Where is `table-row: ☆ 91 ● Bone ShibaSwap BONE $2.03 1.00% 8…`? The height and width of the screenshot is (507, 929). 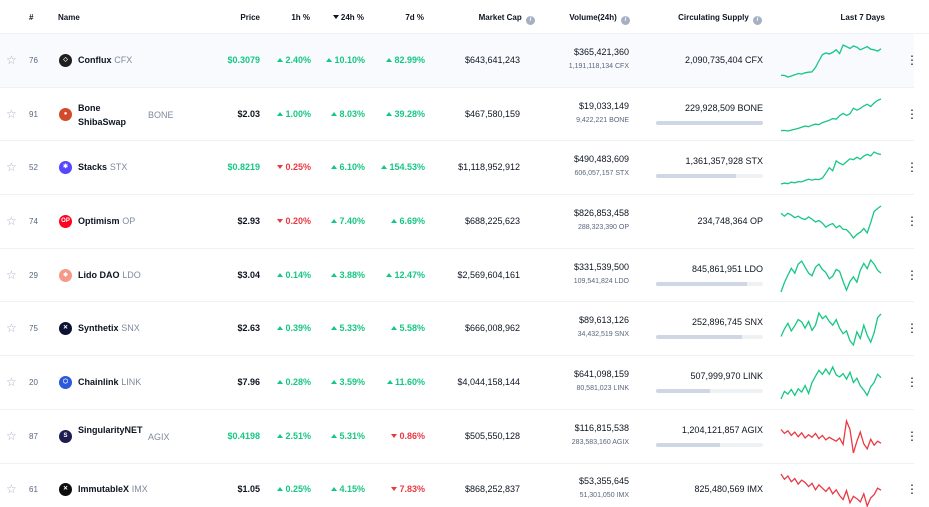
table-row: ☆ 91 ● Bone ShibaSwap BONE $2.03 1.00% 8… is located at coordinates (459, 115).